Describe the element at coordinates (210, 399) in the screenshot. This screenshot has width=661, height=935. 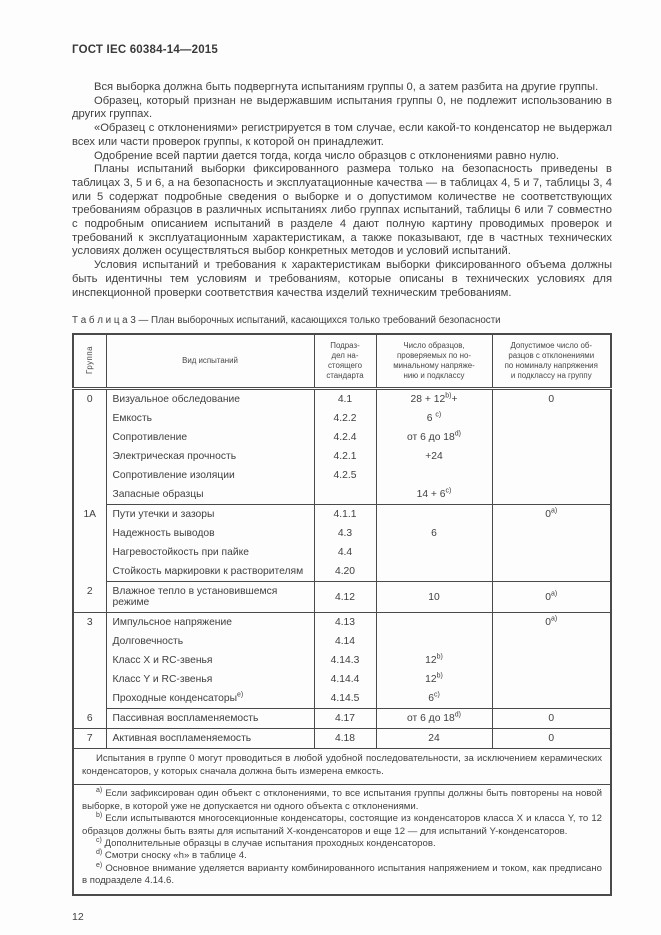
I see `cell-test: Визуальное обследование` at that location.